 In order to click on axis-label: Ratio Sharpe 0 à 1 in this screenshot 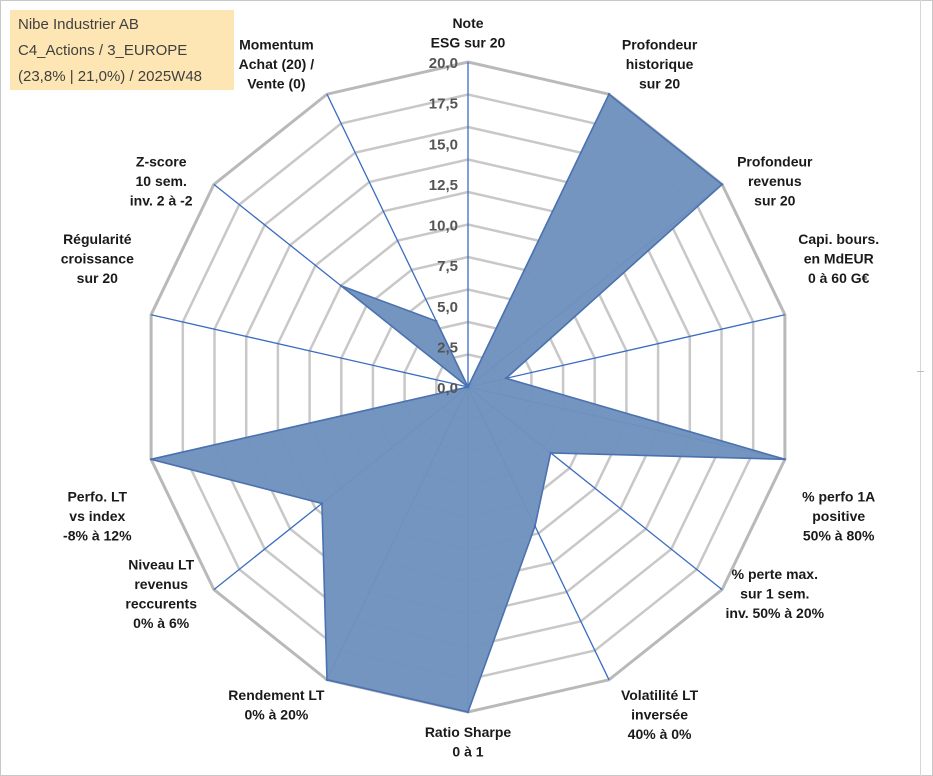, I will do `click(468, 742)`.